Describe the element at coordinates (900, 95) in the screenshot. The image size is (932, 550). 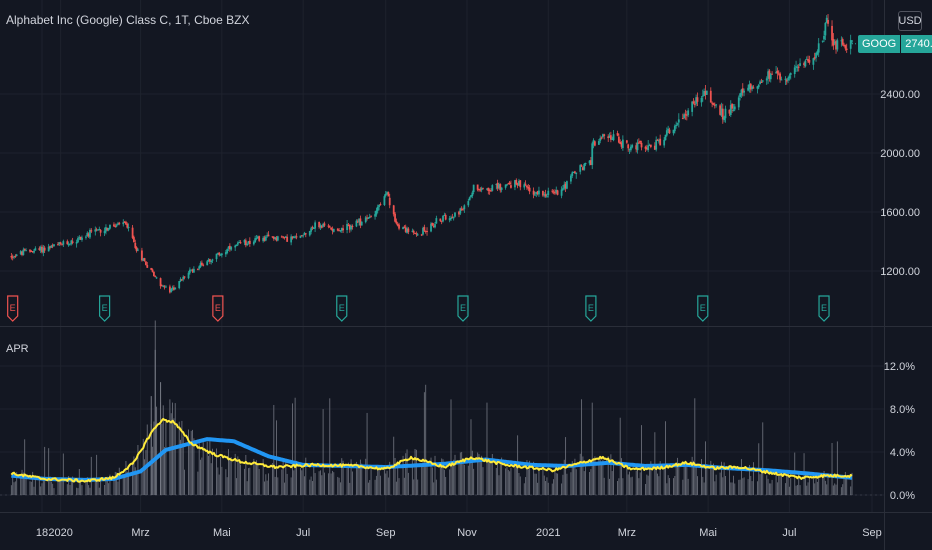
I see `price-axis-tick-label: 2400.00` at that location.